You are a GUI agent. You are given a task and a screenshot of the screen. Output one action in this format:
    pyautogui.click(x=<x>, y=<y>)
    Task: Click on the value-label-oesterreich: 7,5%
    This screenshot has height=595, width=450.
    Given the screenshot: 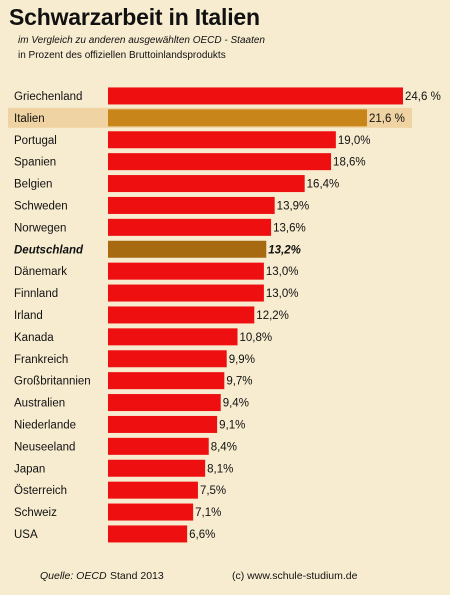 What is the action you would take?
    pyautogui.click(x=213, y=491)
    